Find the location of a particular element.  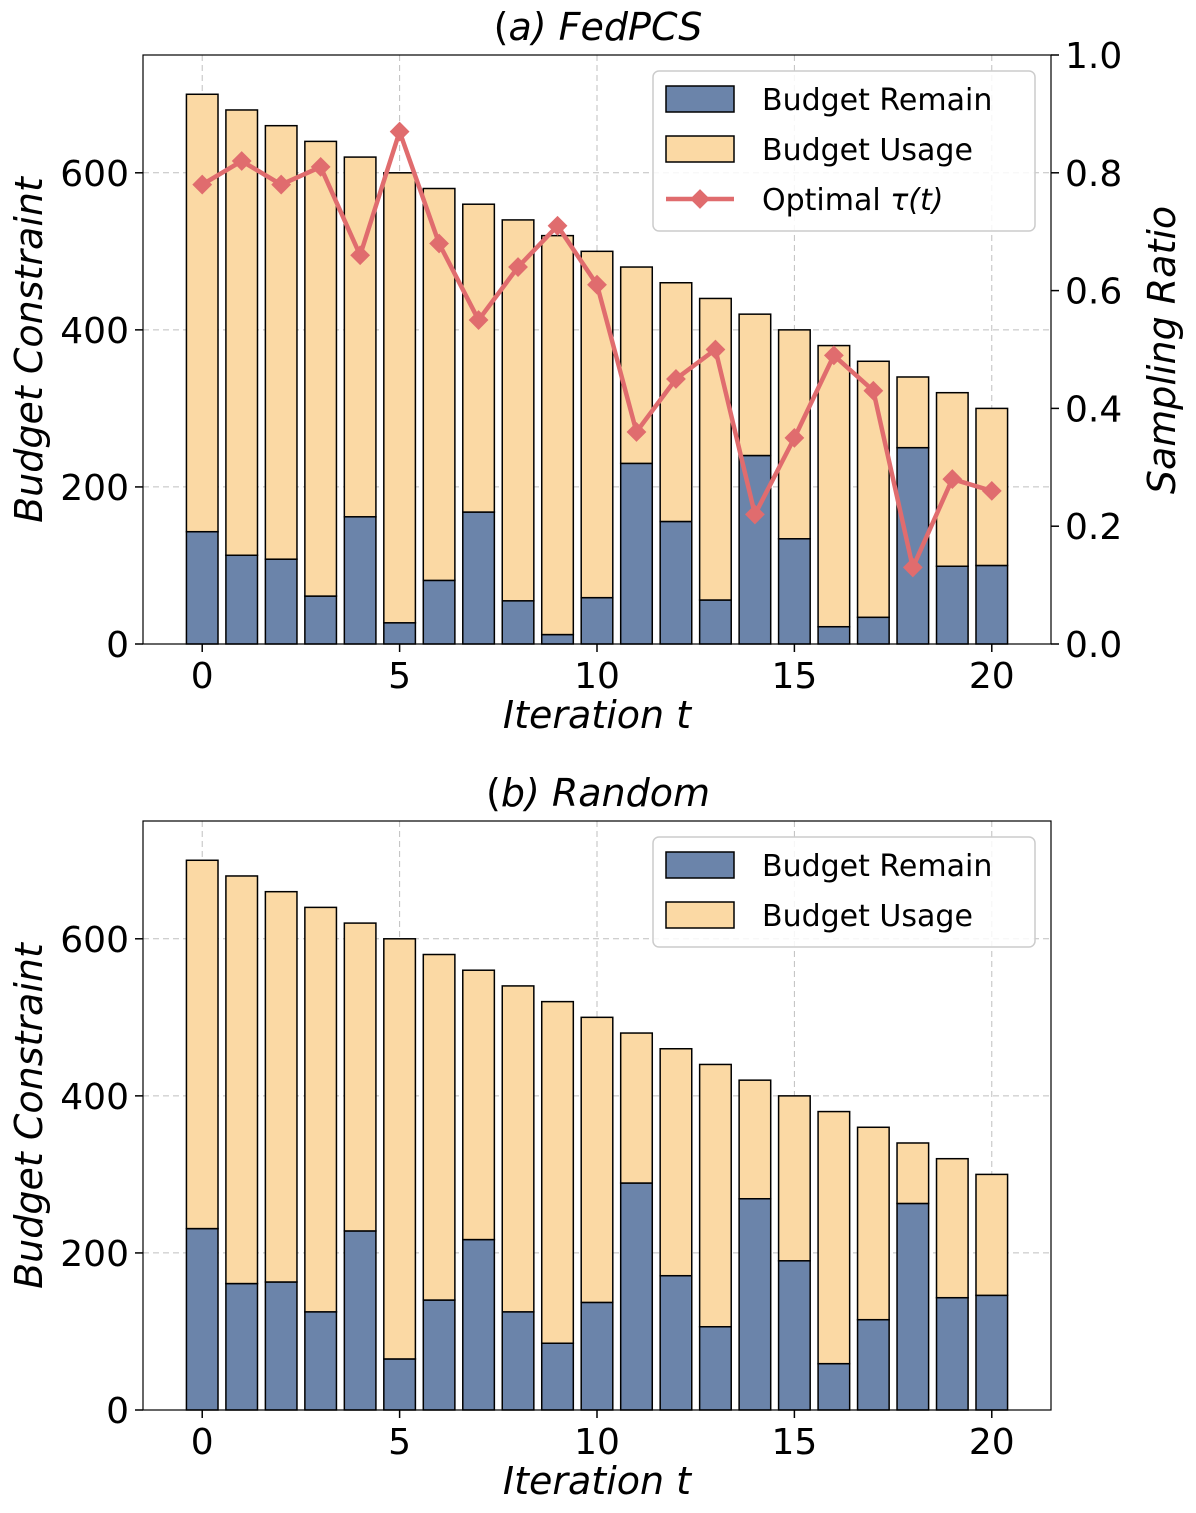

chart-a-title: (a) FedPCS is located at coordinates (598, 27).